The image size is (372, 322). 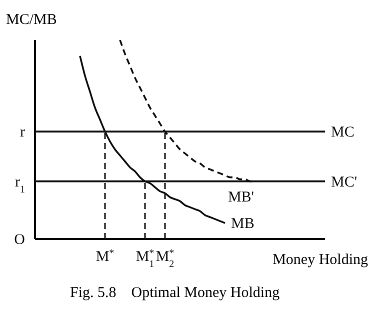 I want to click on series-label: MB, so click(x=242, y=224).